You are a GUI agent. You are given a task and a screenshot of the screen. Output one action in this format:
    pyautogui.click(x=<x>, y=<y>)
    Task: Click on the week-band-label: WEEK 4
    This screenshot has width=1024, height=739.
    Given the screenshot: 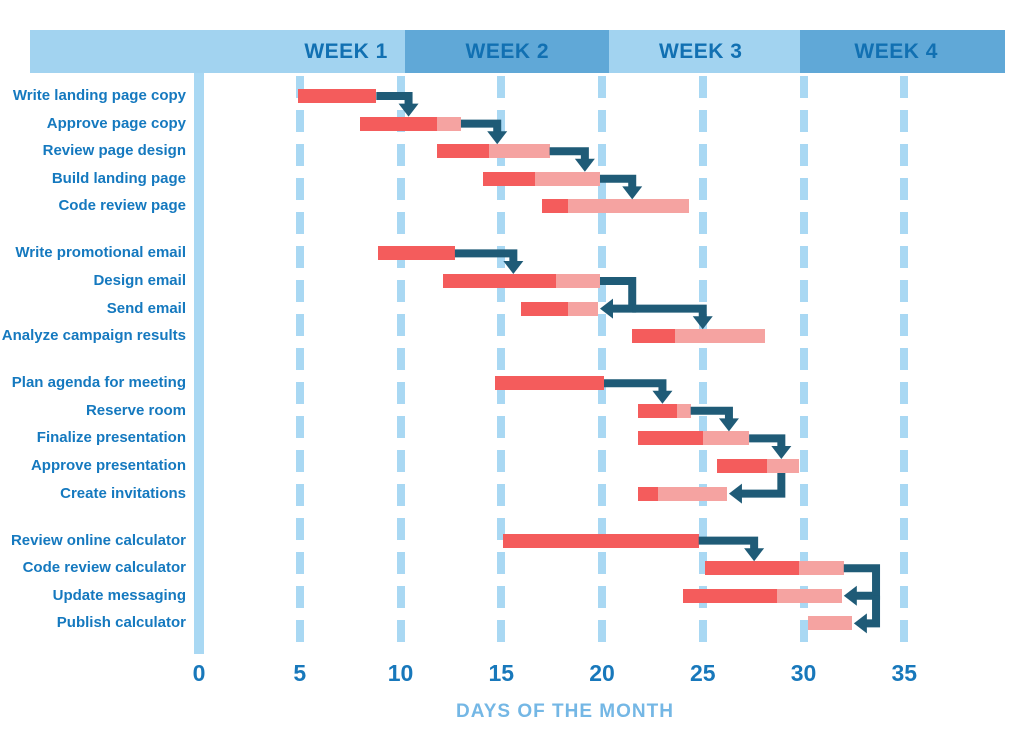 What is the action you would take?
    pyautogui.click(x=896, y=51)
    